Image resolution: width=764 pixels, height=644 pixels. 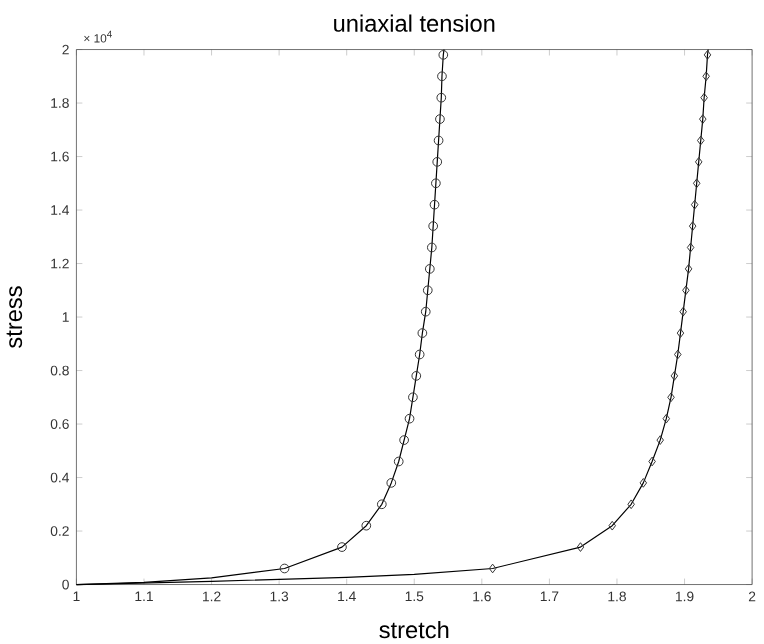 I want to click on chart-title: uniaxial tension, so click(x=414, y=23).